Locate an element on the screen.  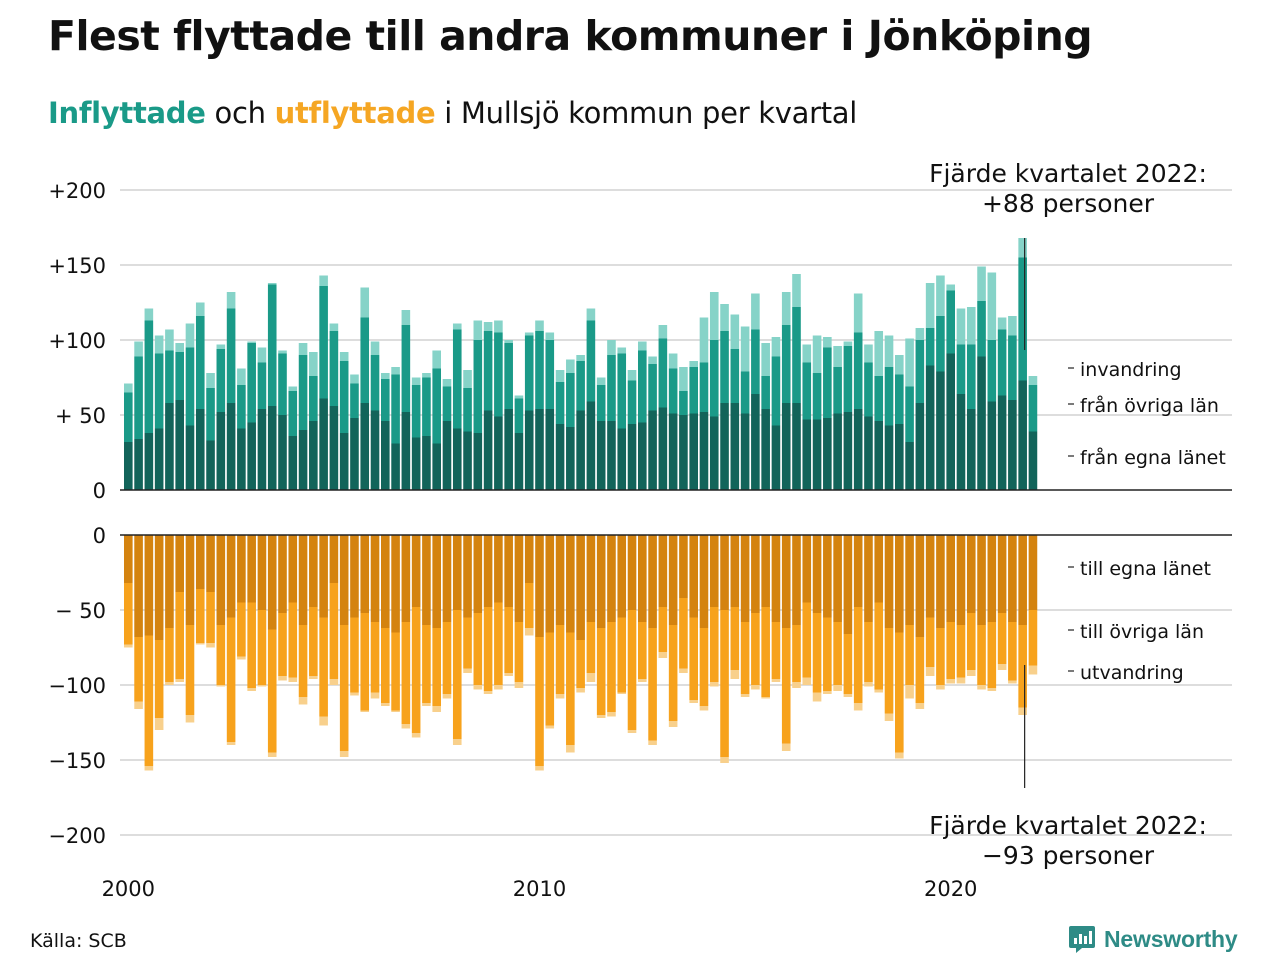
y-tick-label-out: − 50 is located at coordinates (80, 611).